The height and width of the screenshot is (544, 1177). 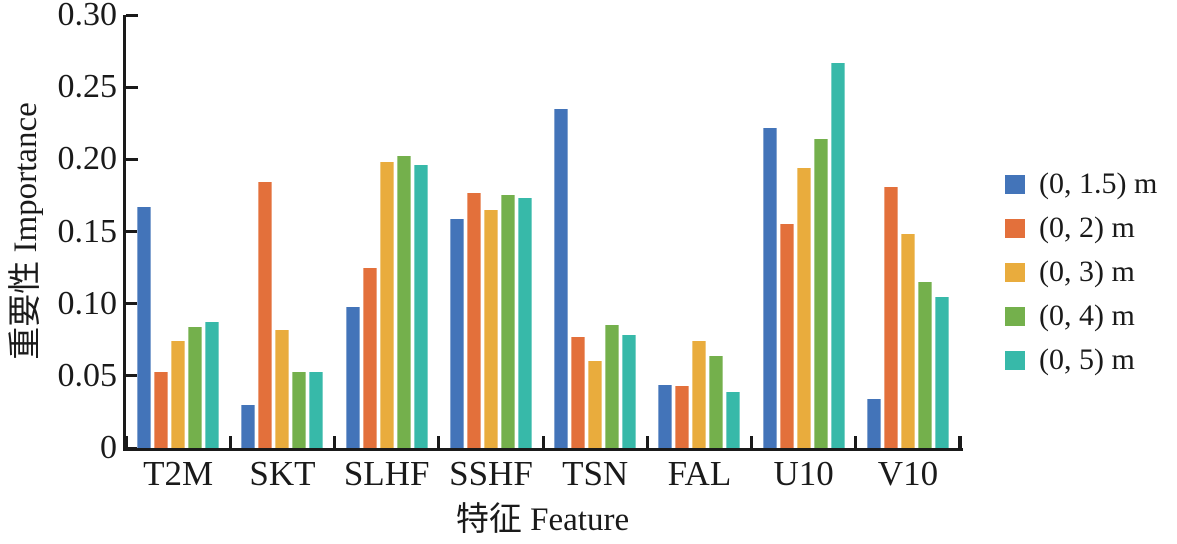 What do you see at coordinates (699, 231) in the screenshot?
I see `bar-group-fal` at bounding box center [699, 231].